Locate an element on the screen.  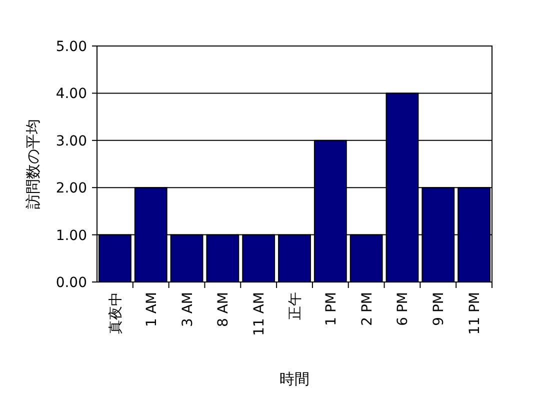
x-tick-label: 1 AM is located at coordinates (152, 310).